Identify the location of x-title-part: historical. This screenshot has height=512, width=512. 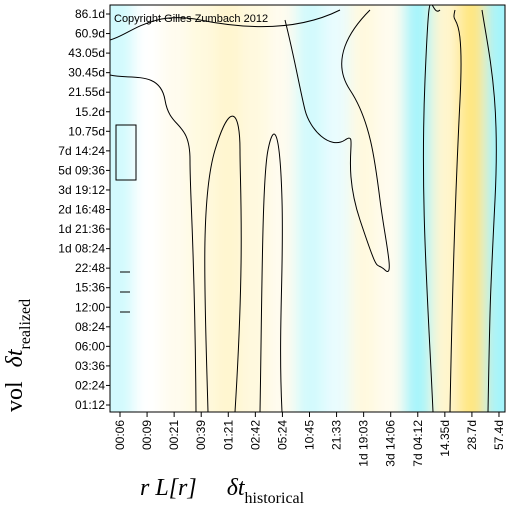
(275, 498).